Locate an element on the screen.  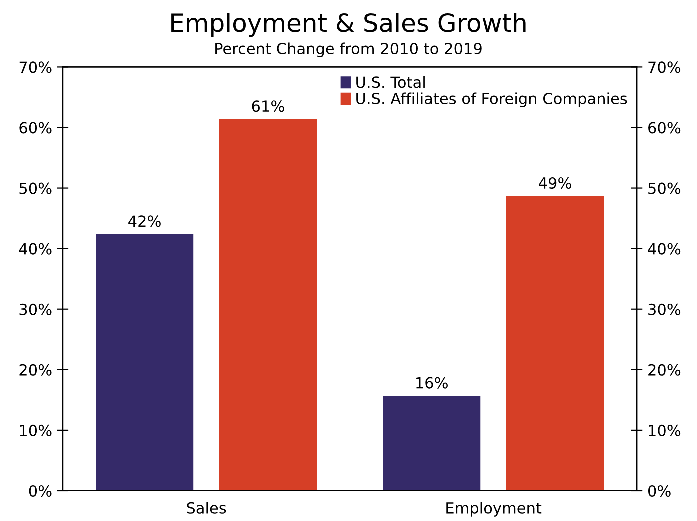
y-tick-label: 30% is located at coordinates (36, 310).